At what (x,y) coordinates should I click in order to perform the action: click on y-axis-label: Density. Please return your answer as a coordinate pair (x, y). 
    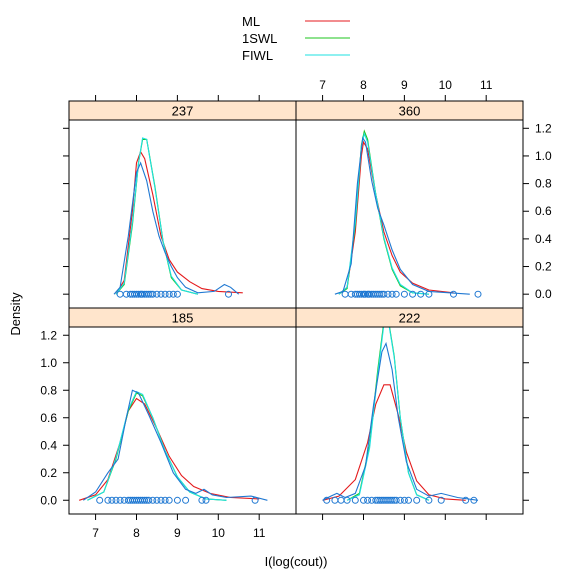
    Looking at the image, I should click on (15, 314).